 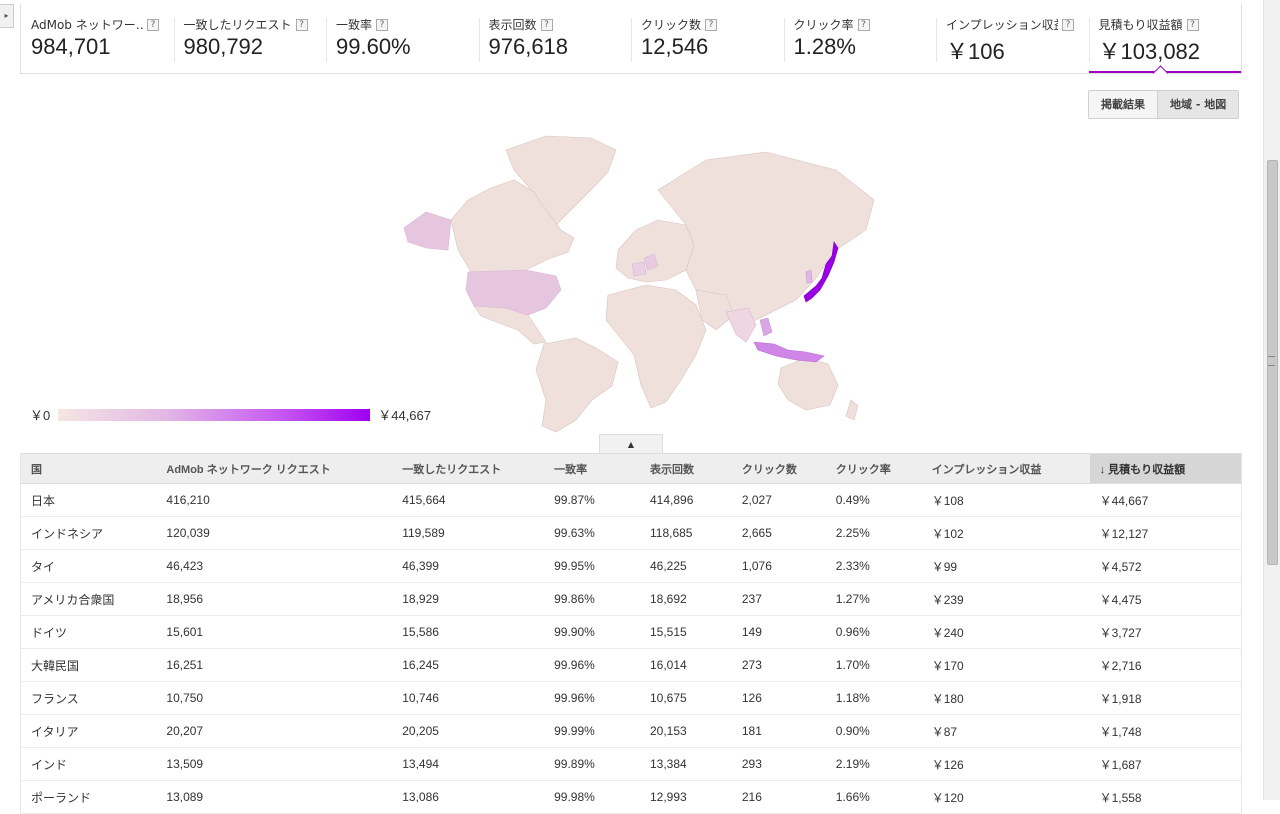 I want to click on cell-matched: 20,205, so click(x=468, y=731).